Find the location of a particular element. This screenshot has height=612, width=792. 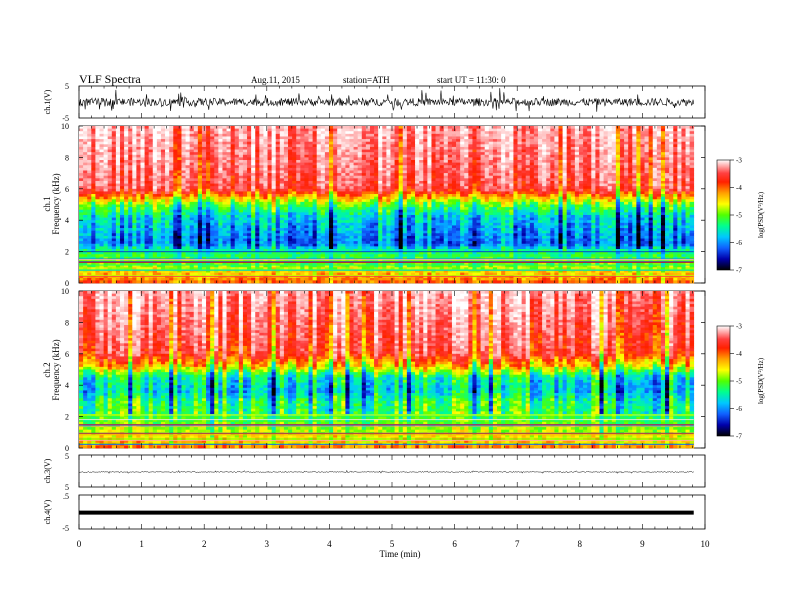

ch1-colorbar: -3 -4 -5 -6 -7 log(PSD(V²/Hz) is located at coordinates (740, 216).